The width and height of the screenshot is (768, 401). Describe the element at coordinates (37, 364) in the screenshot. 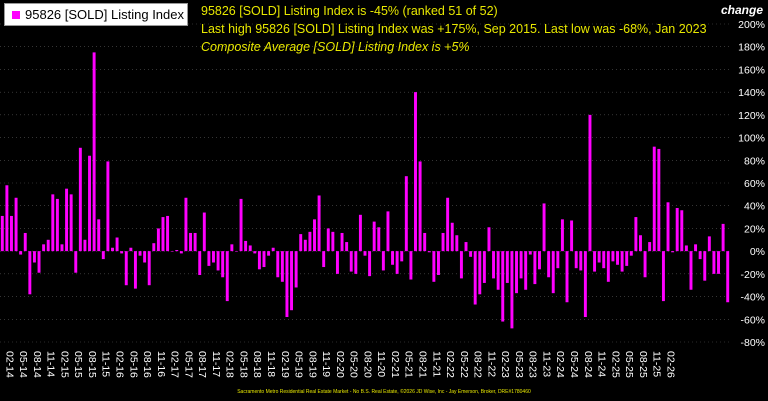

I see `x-tick-label: 08-14` at that location.